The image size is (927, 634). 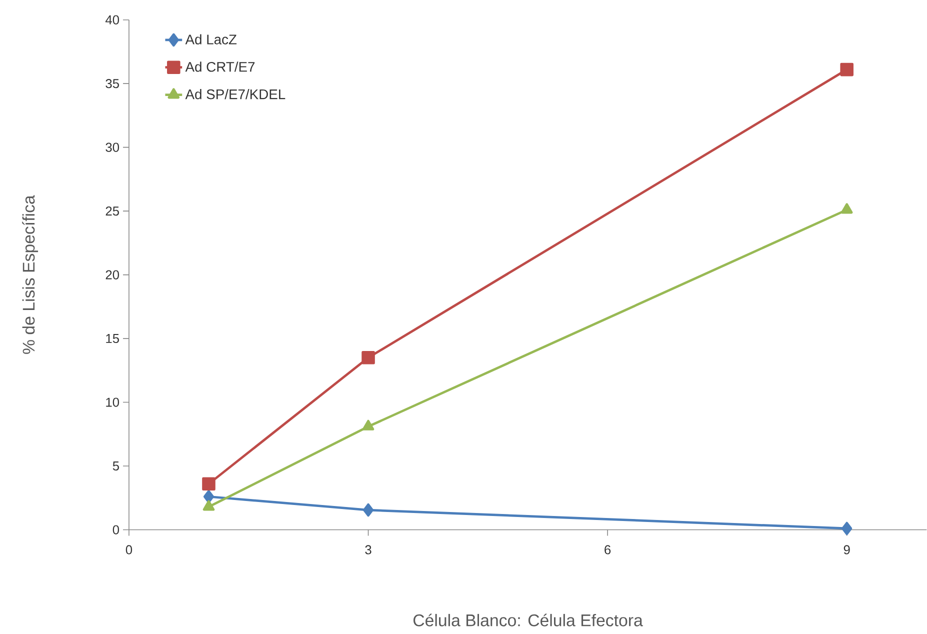 What do you see at coordinates (211, 39) in the screenshot?
I see `legend-label: Ad LacZ` at bounding box center [211, 39].